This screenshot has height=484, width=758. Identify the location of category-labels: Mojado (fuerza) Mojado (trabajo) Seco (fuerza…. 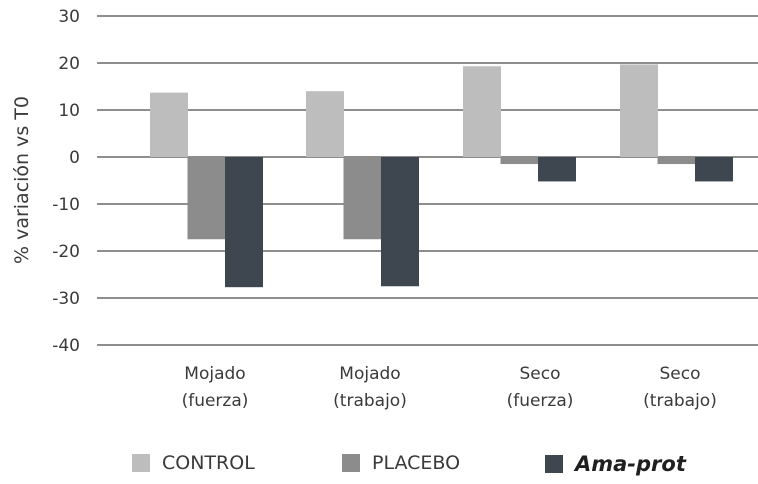
(449, 387).